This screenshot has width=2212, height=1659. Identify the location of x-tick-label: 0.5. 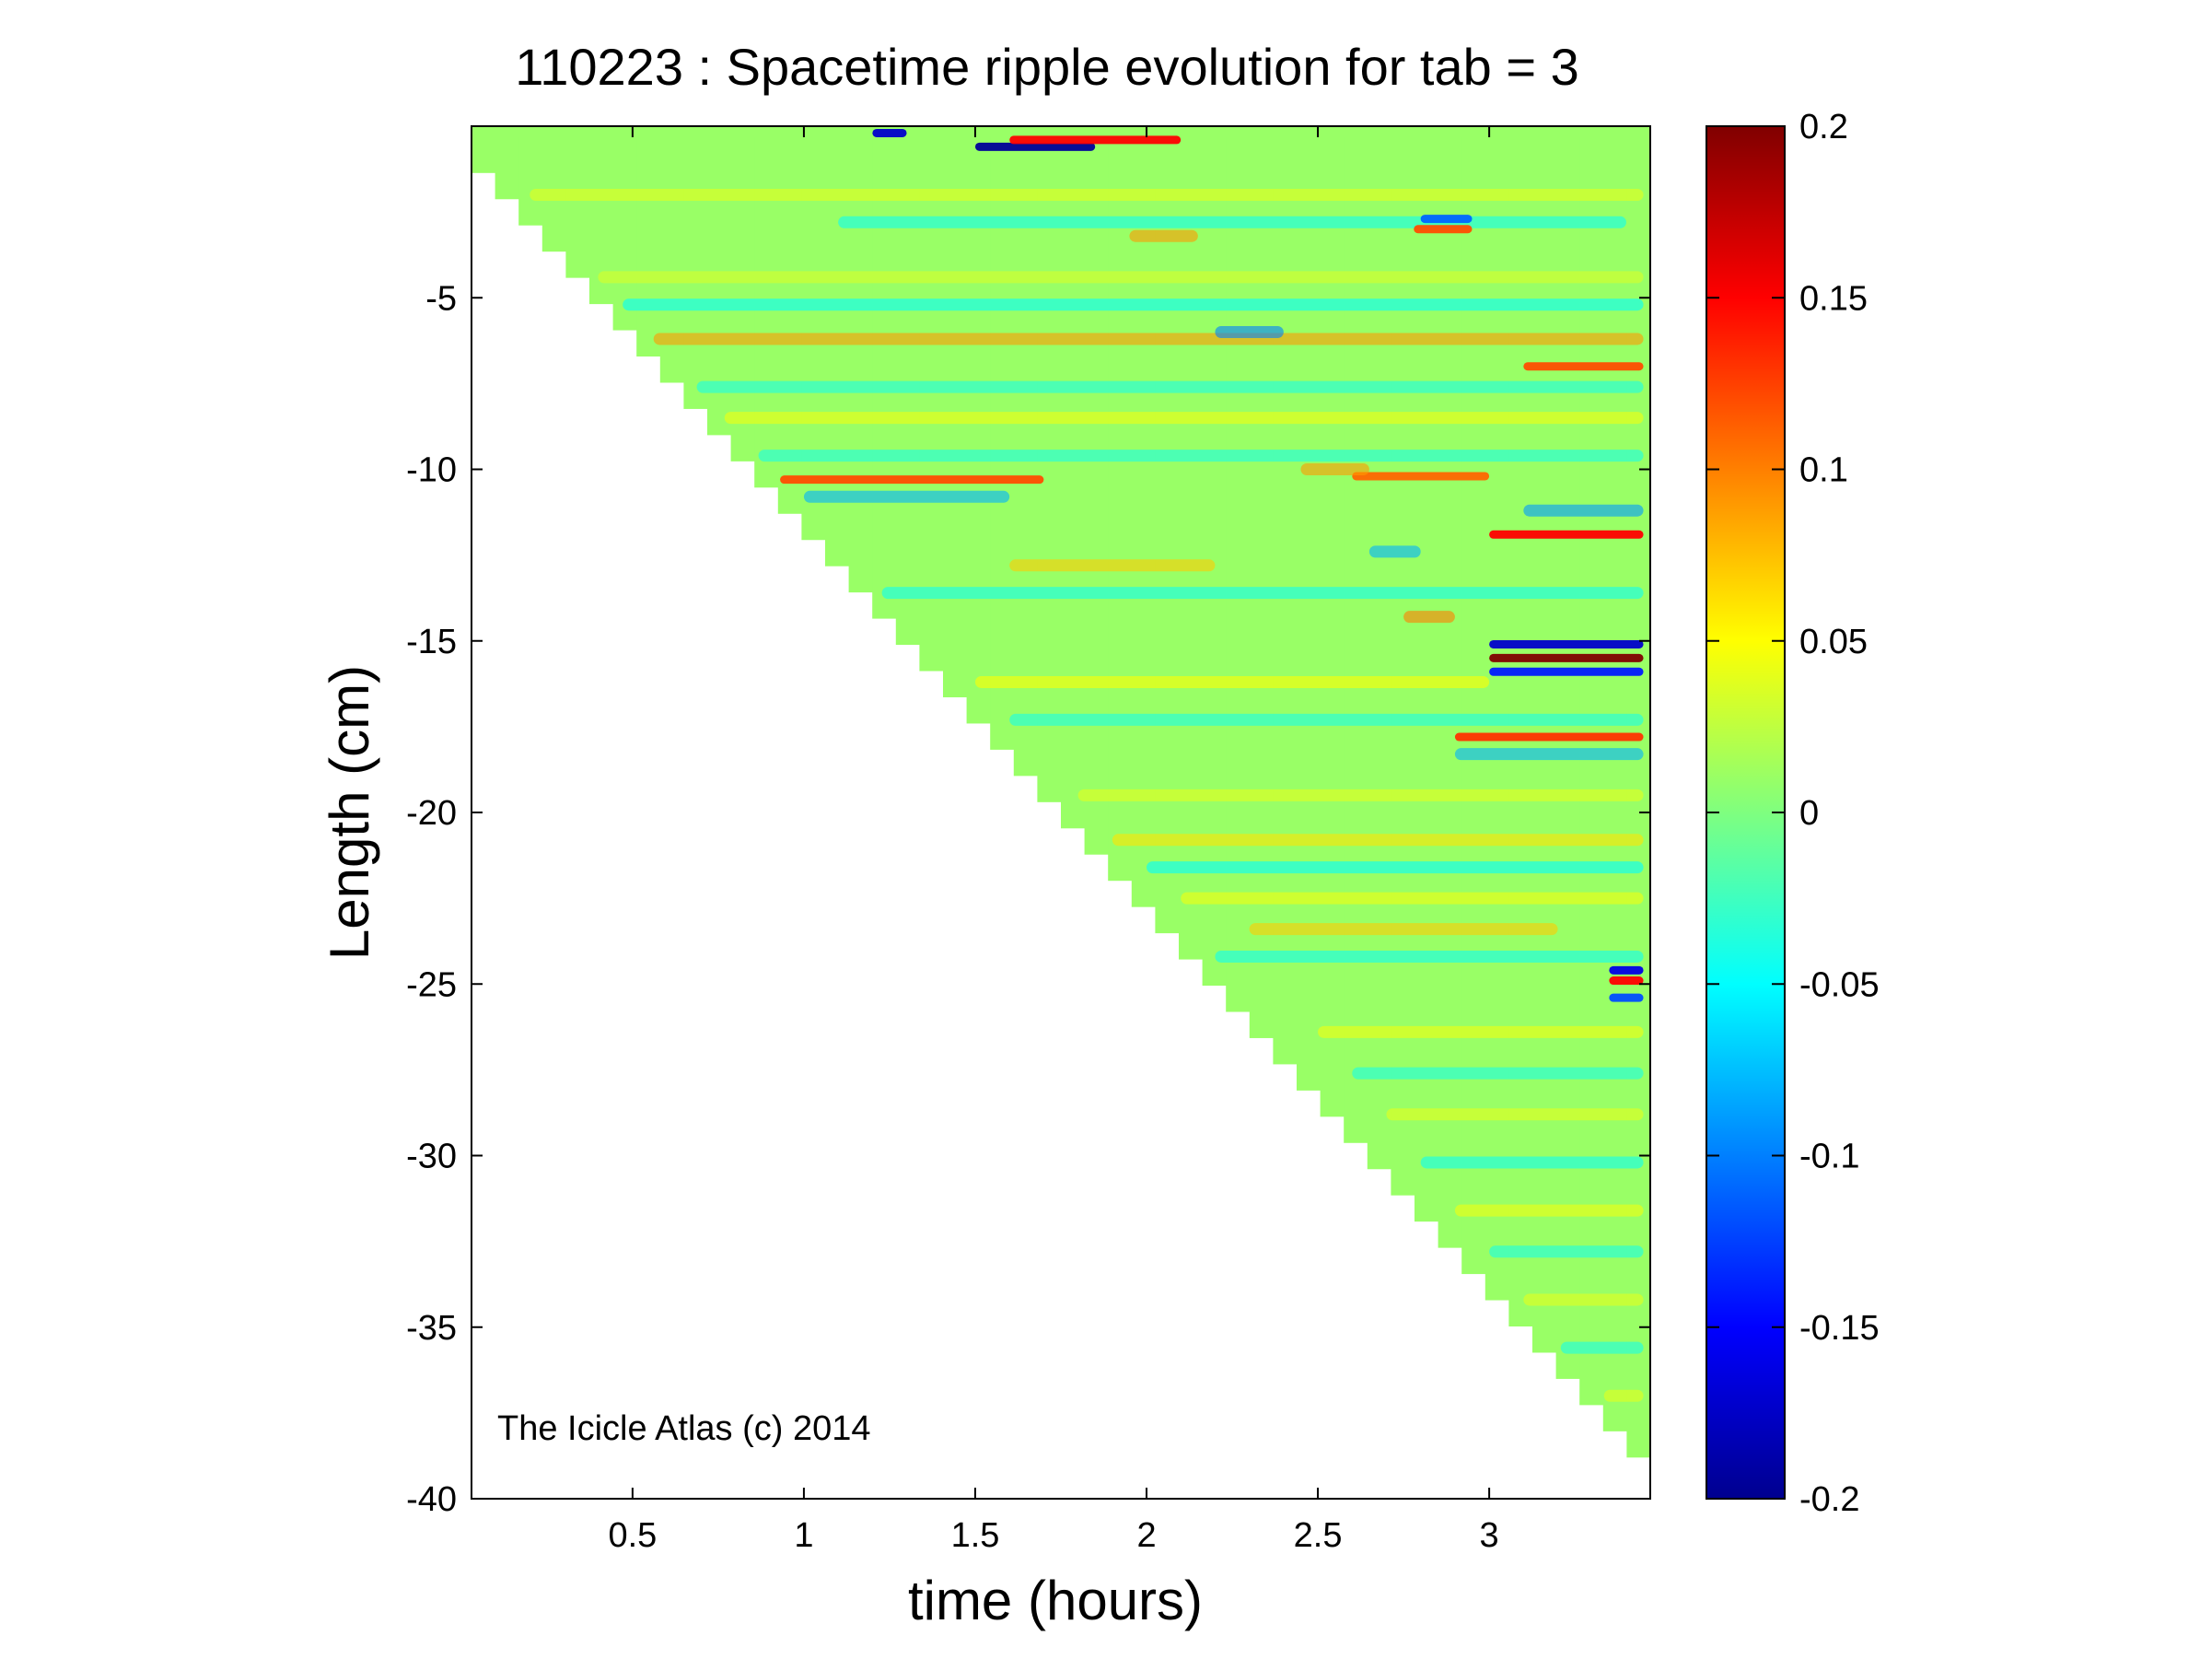
(633, 1535).